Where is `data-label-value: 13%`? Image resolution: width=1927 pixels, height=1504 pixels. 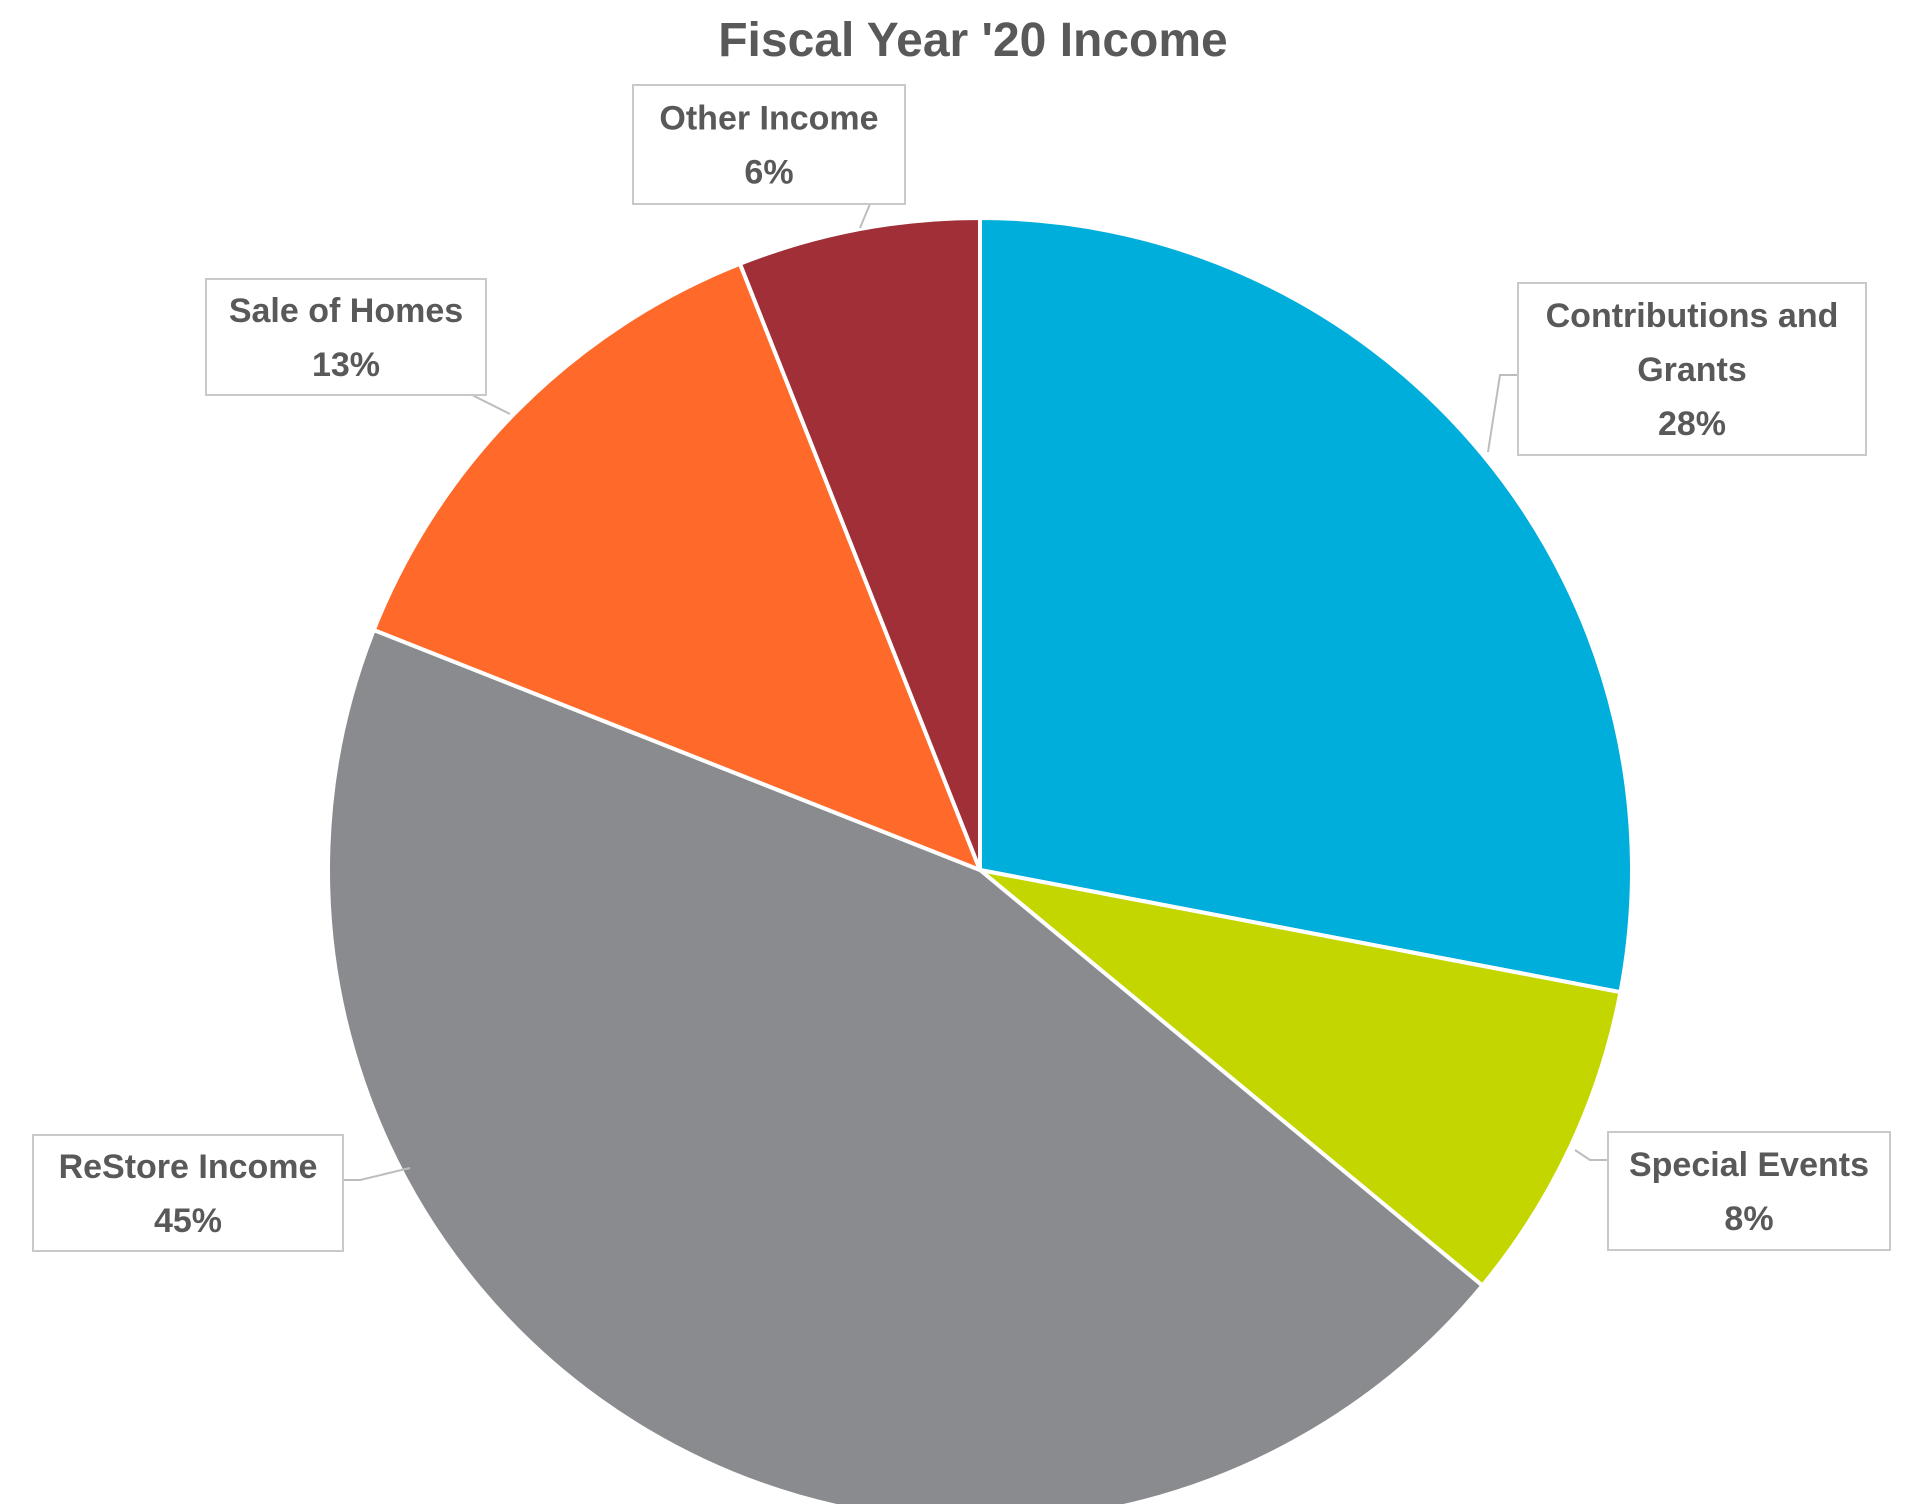
data-label-value: 13% is located at coordinates (346, 365).